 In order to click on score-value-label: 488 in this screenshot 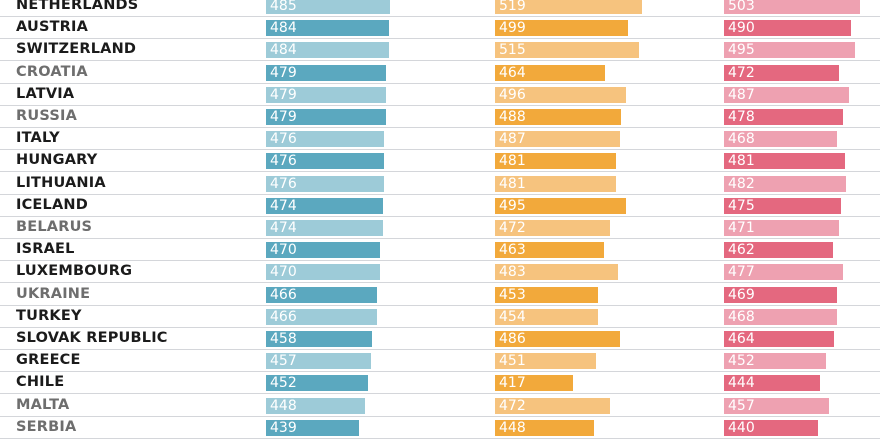, I will do `click(512, 117)`.